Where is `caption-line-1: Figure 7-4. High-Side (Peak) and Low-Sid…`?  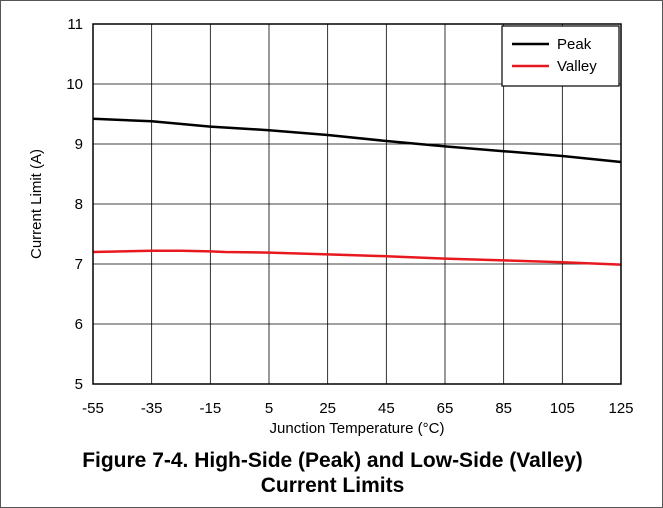 caption-line-1: Figure 7-4. High-Side (Peak) and Low-Sid… is located at coordinates (332, 460).